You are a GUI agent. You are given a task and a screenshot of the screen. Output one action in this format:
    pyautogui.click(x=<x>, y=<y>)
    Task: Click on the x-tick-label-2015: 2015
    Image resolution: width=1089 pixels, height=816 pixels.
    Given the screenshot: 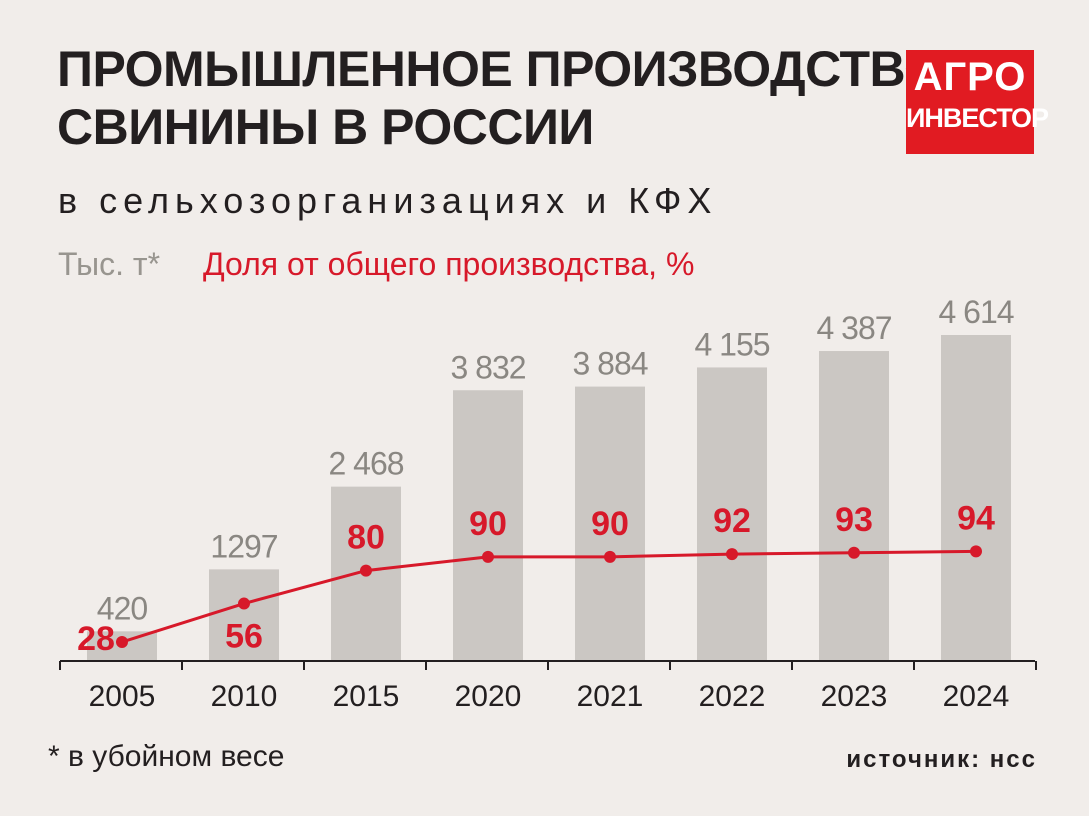 What is the action you would take?
    pyautogui.click(x=366, y=696)
    